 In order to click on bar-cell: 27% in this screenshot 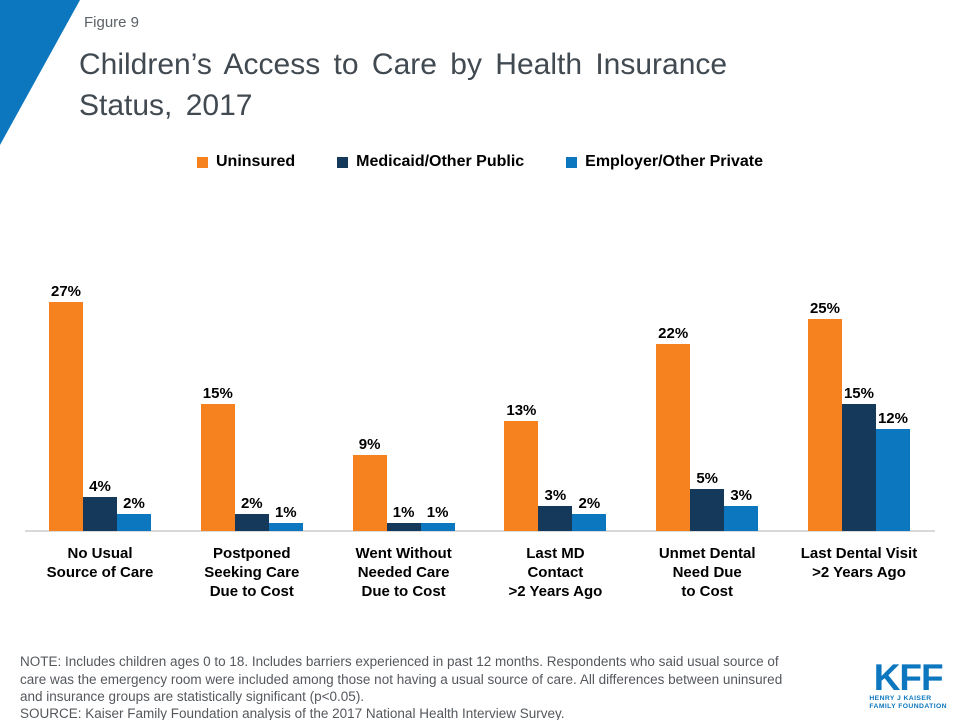, I will do `click(66, 407)`.